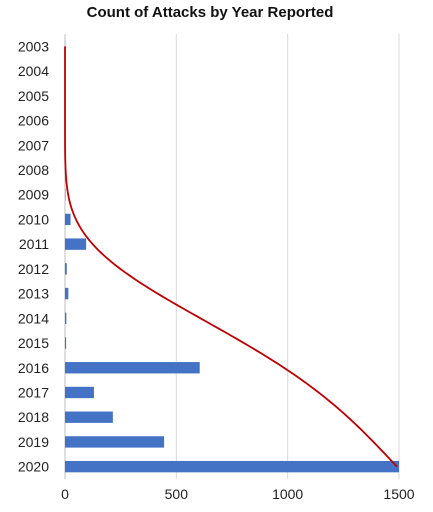 The width and height of the screenshot is (433, 512). What do you see at coordinates (33, 417) in the screenshot?
I see `y-tick-label: 2018` at bounding box center [33, 417].